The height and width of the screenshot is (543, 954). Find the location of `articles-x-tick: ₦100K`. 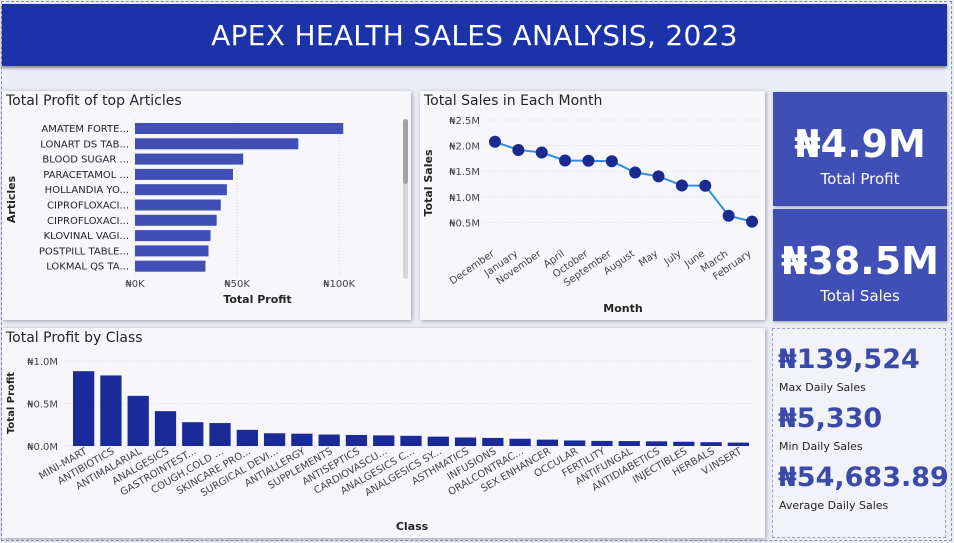

articles-x-tick: ₦100K is located at coordinates (339, 284).